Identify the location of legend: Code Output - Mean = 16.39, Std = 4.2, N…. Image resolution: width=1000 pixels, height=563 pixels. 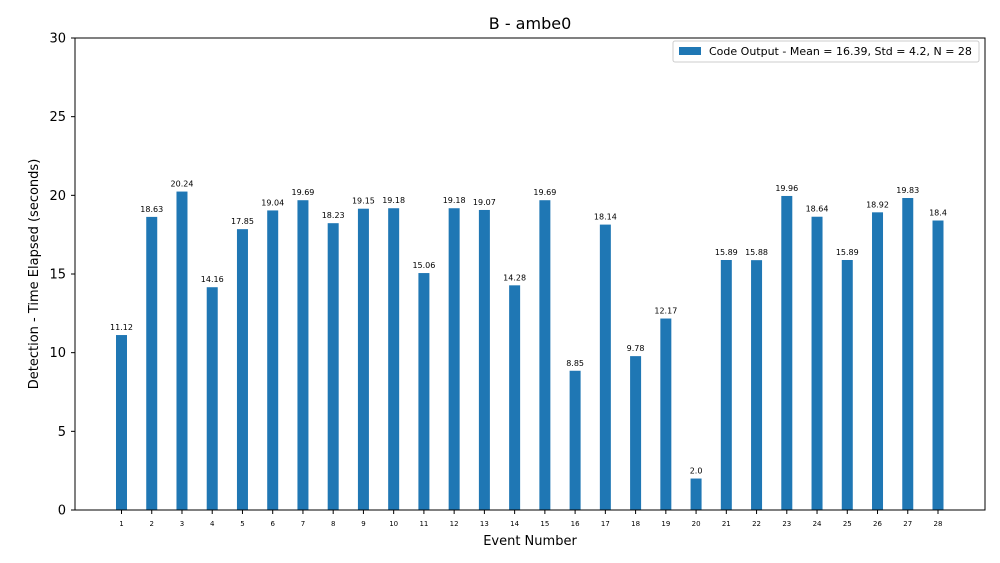
(826, 51).